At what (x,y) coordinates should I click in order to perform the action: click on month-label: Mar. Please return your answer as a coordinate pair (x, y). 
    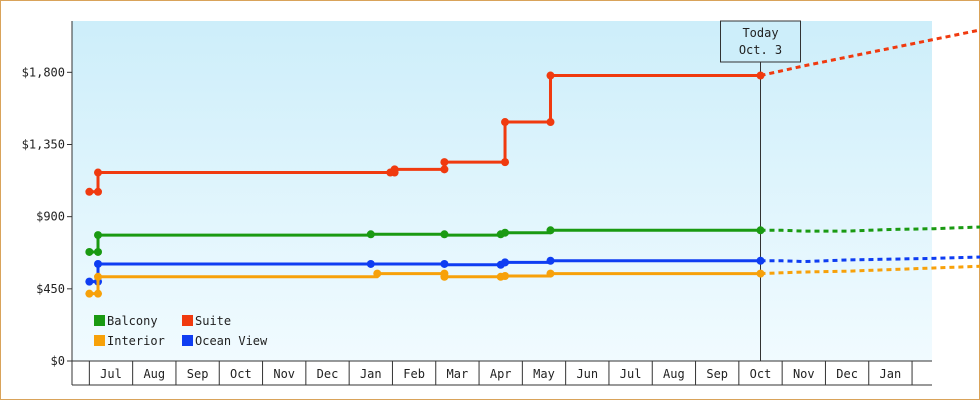
    Looking at the image, I should click on (458, 374).